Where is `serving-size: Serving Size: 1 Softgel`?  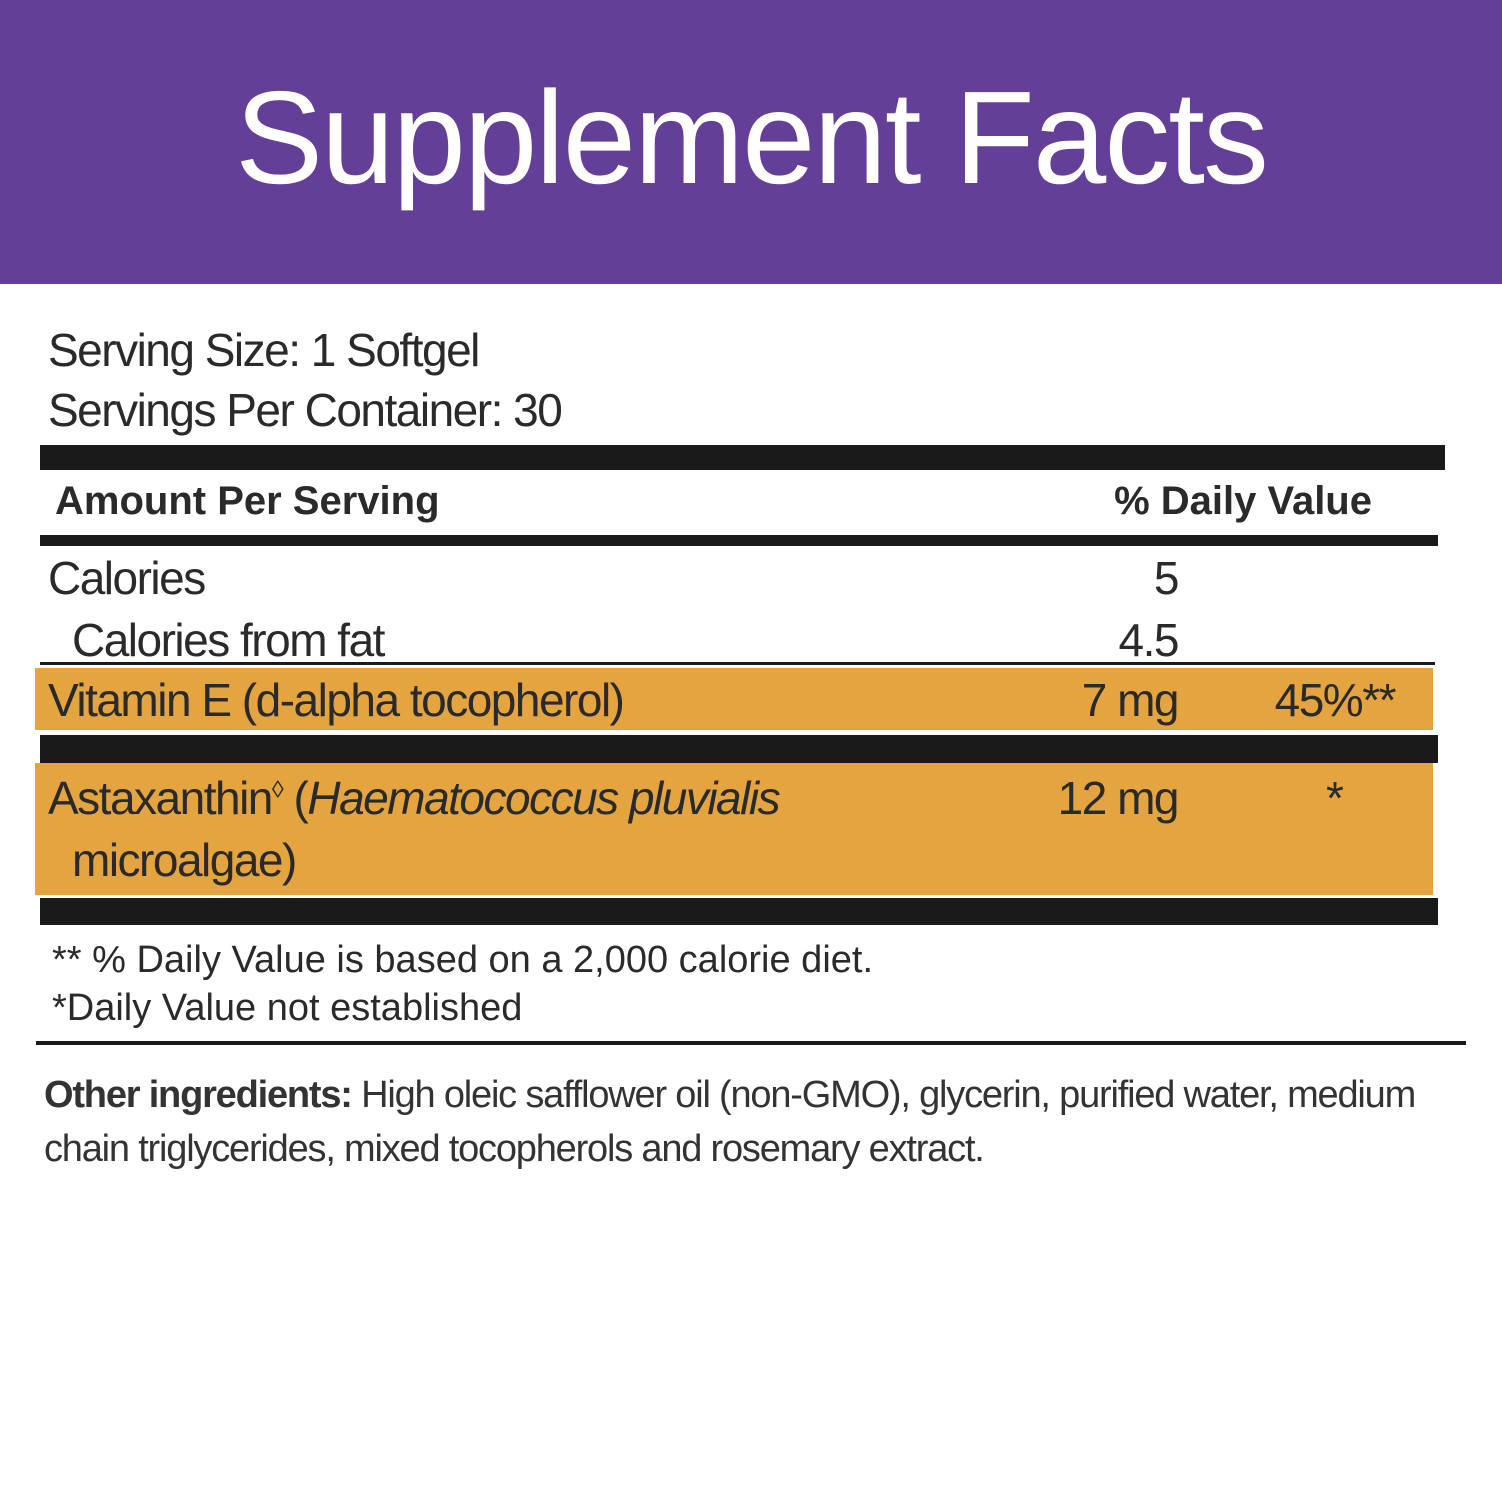
serving-size: Serving Size: 1 Softgel is located at coordinates (264, 350).